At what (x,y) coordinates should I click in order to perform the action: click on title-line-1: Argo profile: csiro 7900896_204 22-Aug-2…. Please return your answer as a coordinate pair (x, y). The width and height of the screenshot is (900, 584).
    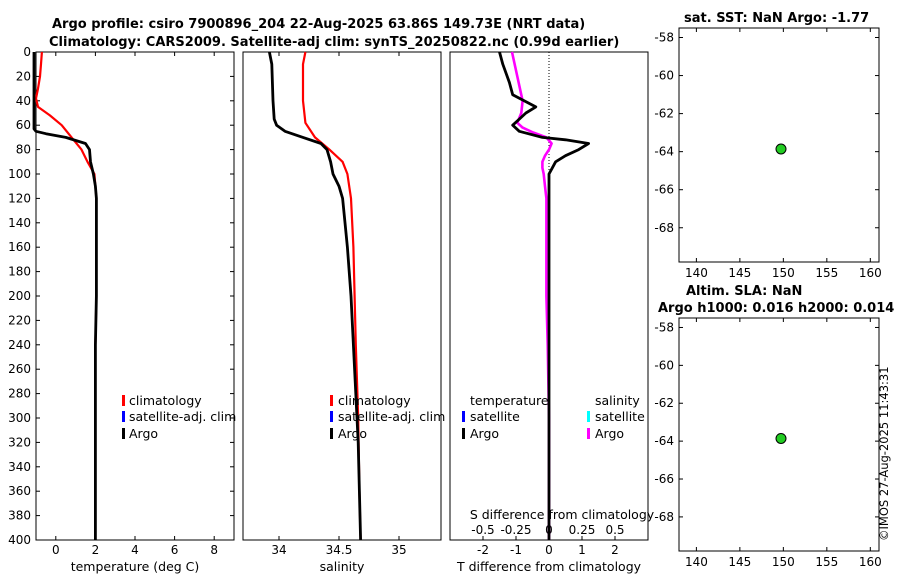
    Looking at the image, I should click on (318, 24).